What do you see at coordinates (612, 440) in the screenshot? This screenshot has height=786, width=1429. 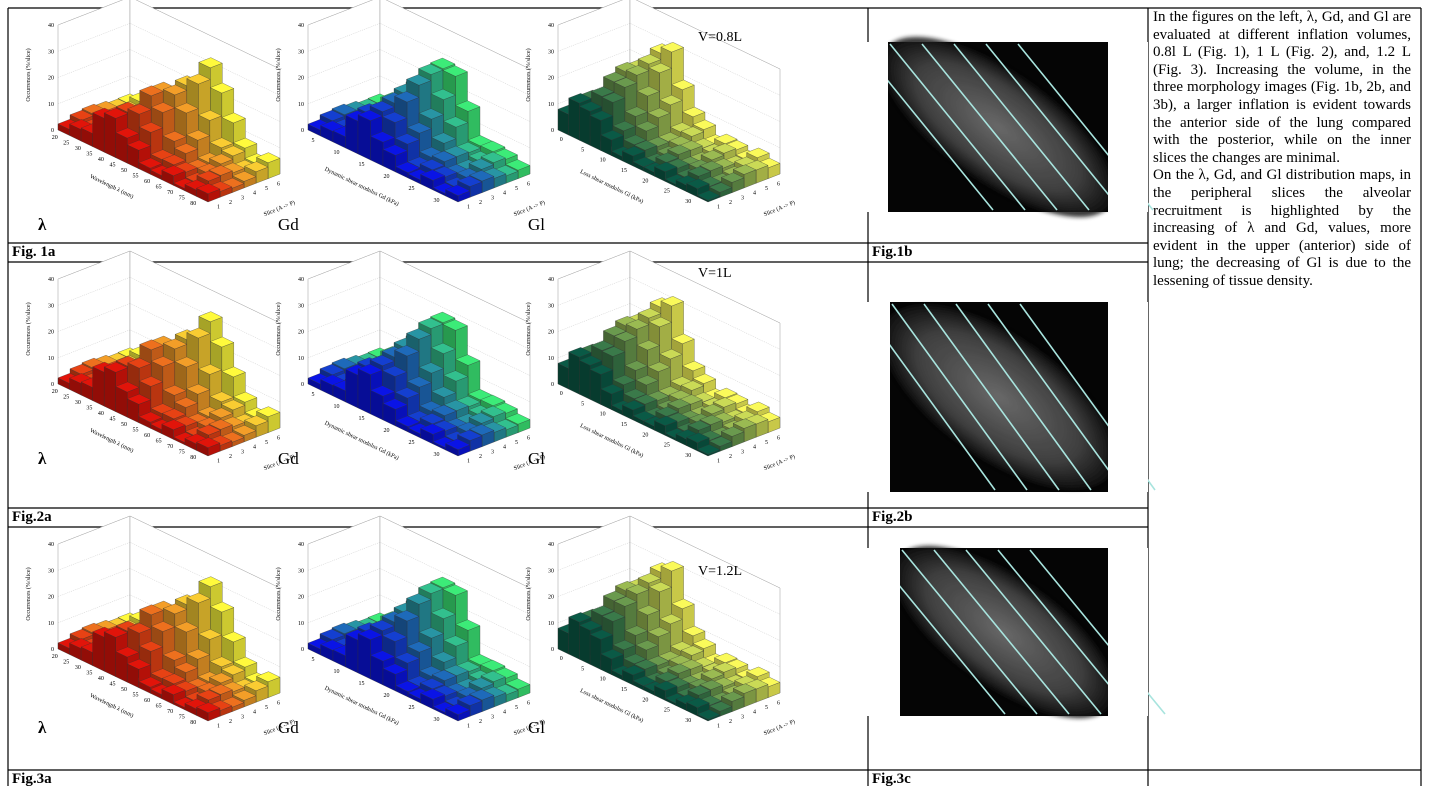 I see `x-axis-title: Loss shear modulus Gl (kPa)` at bounding box center [612, 440].